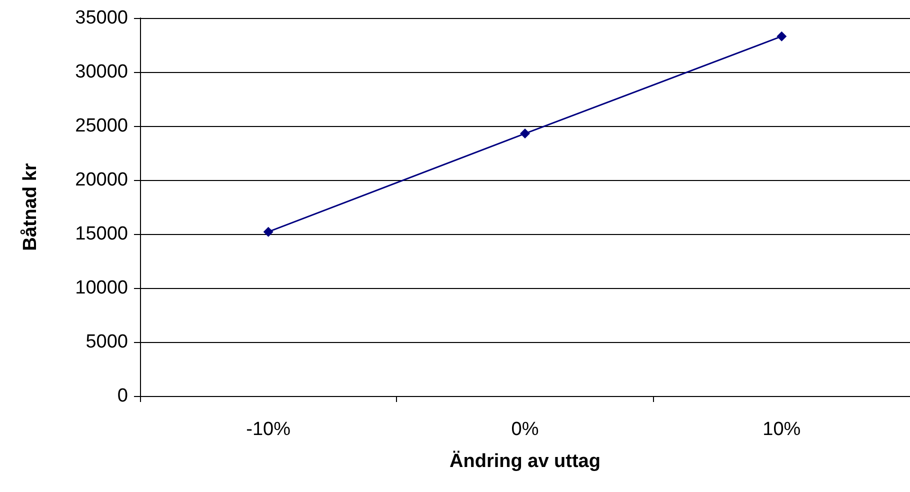  What do you see at coordinates (101, 72) in the screenshot?
I see `y-tick-label: 30000` at bounding box center [101, 72].